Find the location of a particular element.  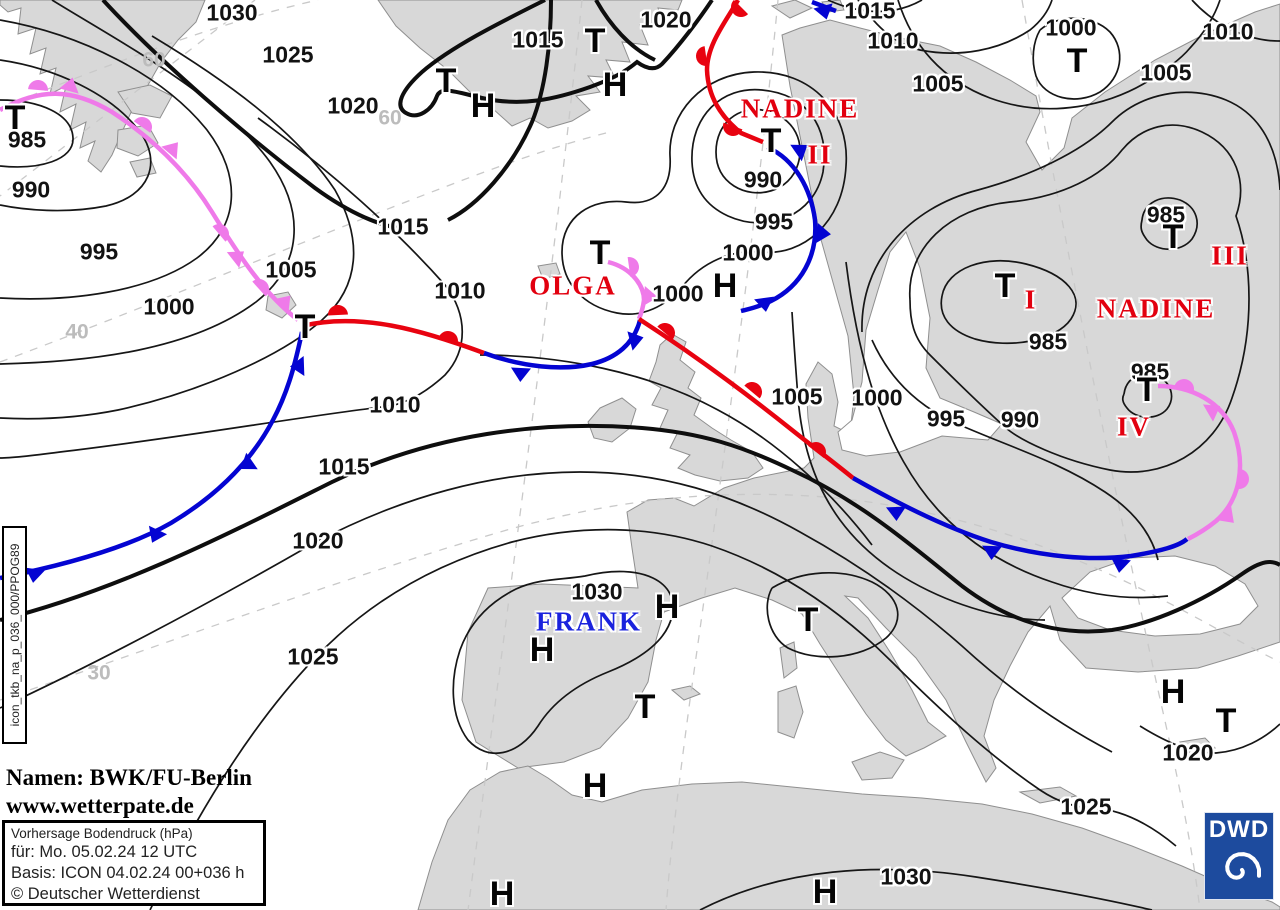

dwd-logo: DWD is located at coordinates (1239, 856).